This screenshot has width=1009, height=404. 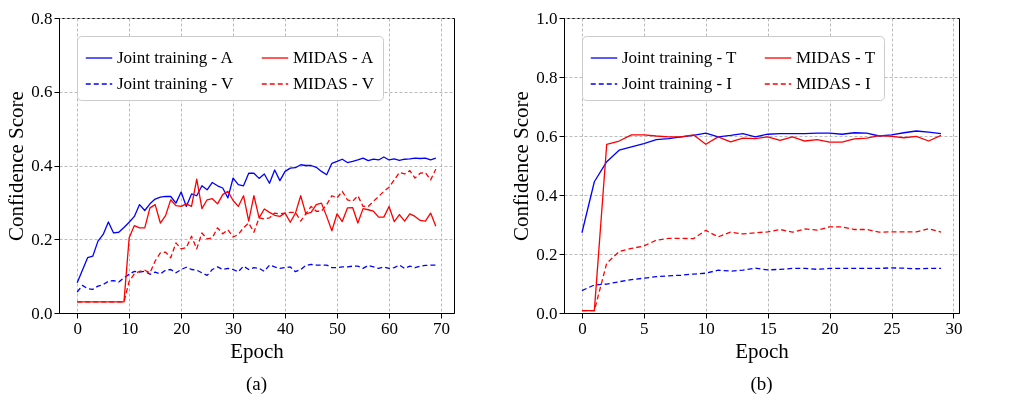 I want to click on x-tick-label: 5, so click(x=644, y=328).